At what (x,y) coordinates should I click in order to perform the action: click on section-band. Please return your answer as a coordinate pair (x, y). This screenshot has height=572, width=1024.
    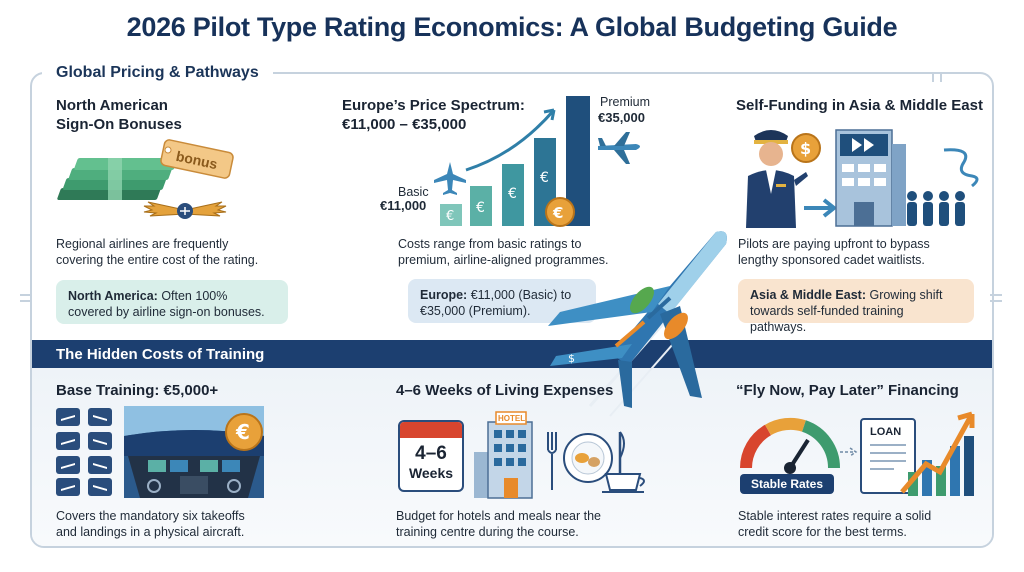
    Looking at the image, I should click on (512, 354).